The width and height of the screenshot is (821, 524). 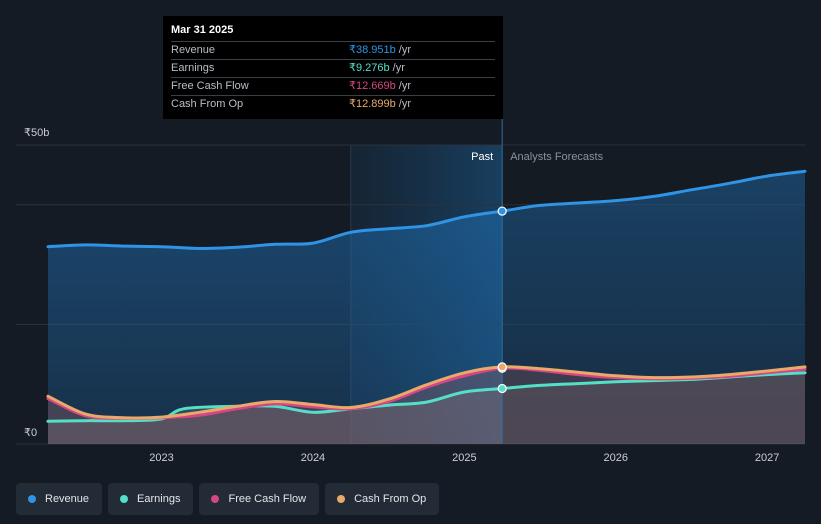 What do you see at coordinates (36, 133) in the screenshot?
I see `y-axis-top-label: ₹50b` at bounding box center [36, 133].